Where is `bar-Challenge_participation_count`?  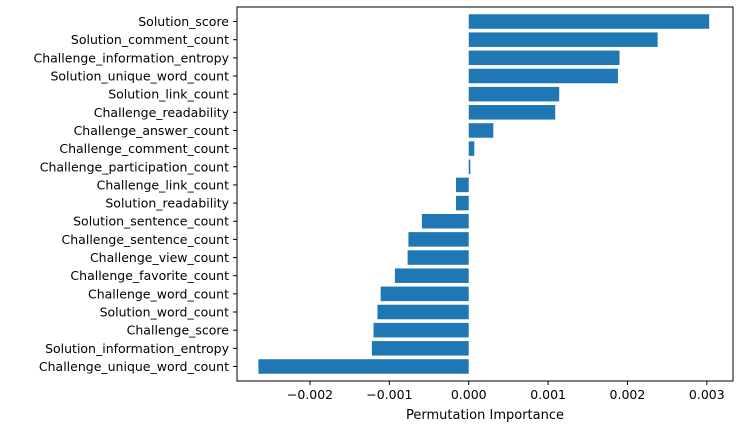
bar-Challenge_participation_count is located at coordinates (469, 167).